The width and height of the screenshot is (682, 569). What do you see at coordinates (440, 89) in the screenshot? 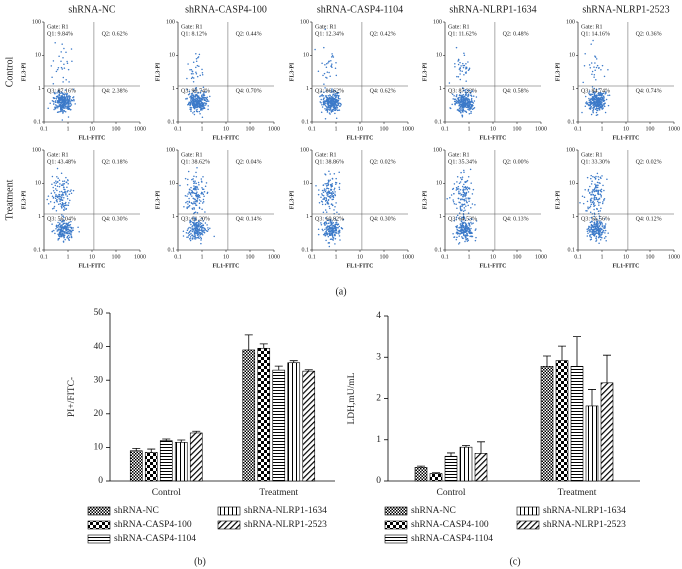
I see `y-tick-label: 1` at bounding box center [440, 89].